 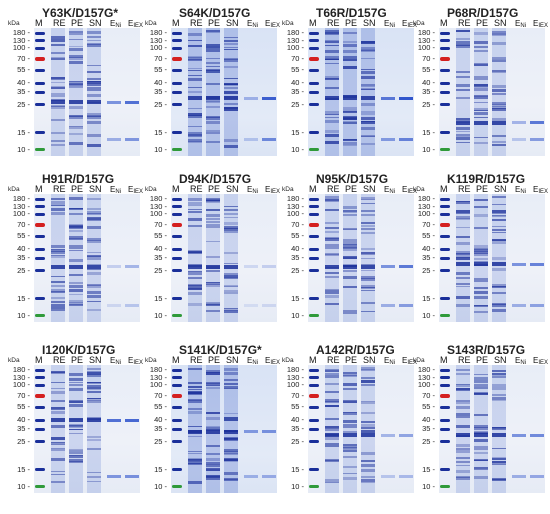 What do you see at coordinates (428, 149) in the screenshot?
I see `mw-label: 10 -` at bounding box center [428, 149].